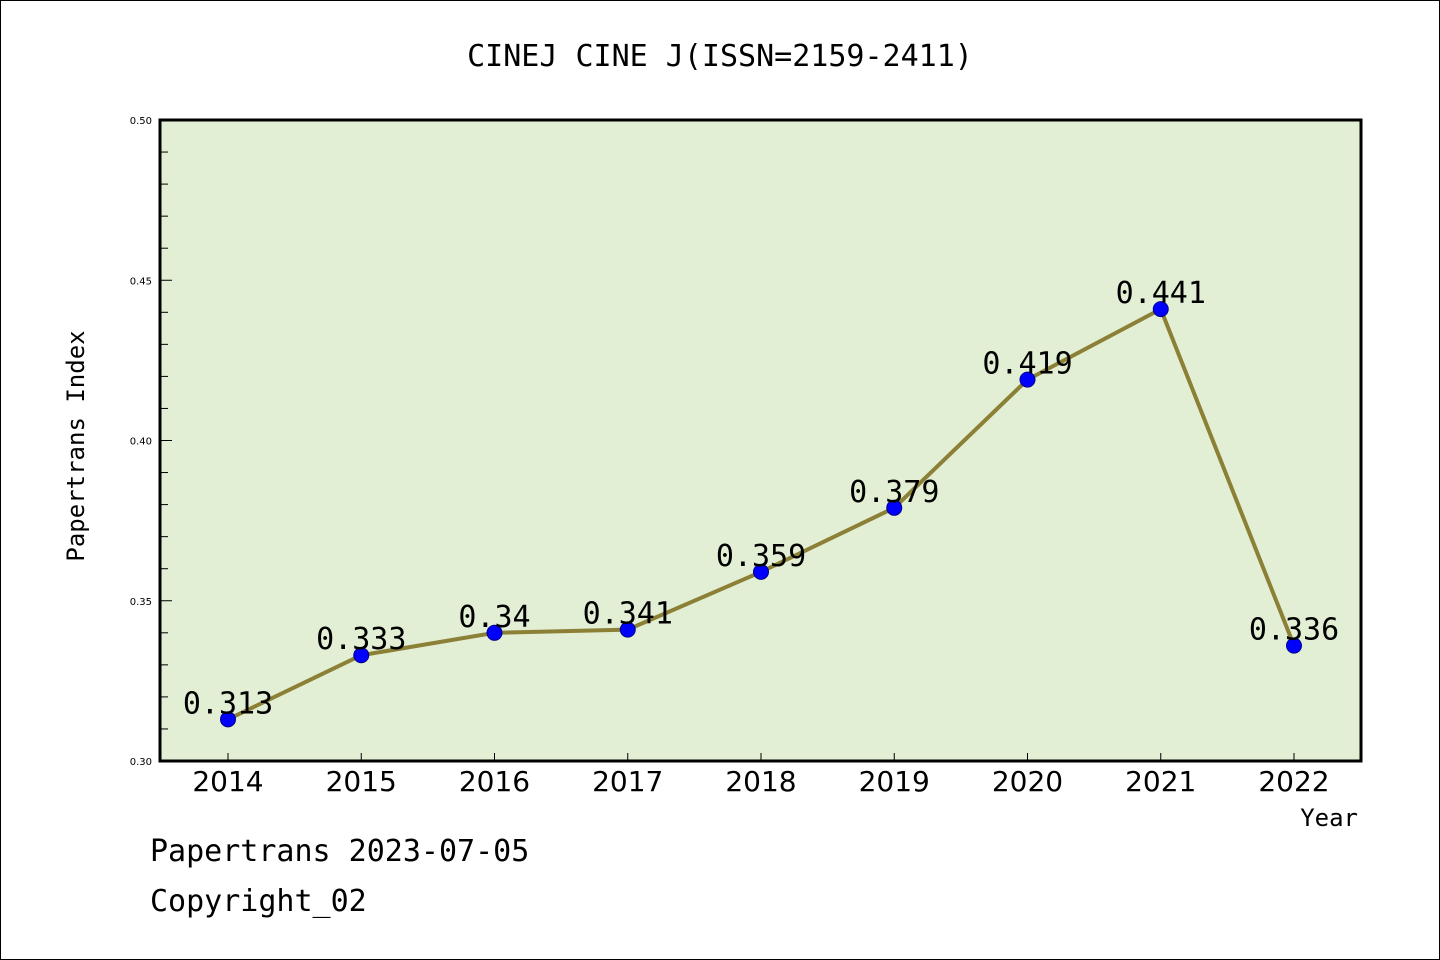 The image size is (1440, 960). What do you see at coordinates (340, 851) in the screenshot?
I see `footer-date-text: Papertrans 2023-07-05` at bounding box center [340, 851].